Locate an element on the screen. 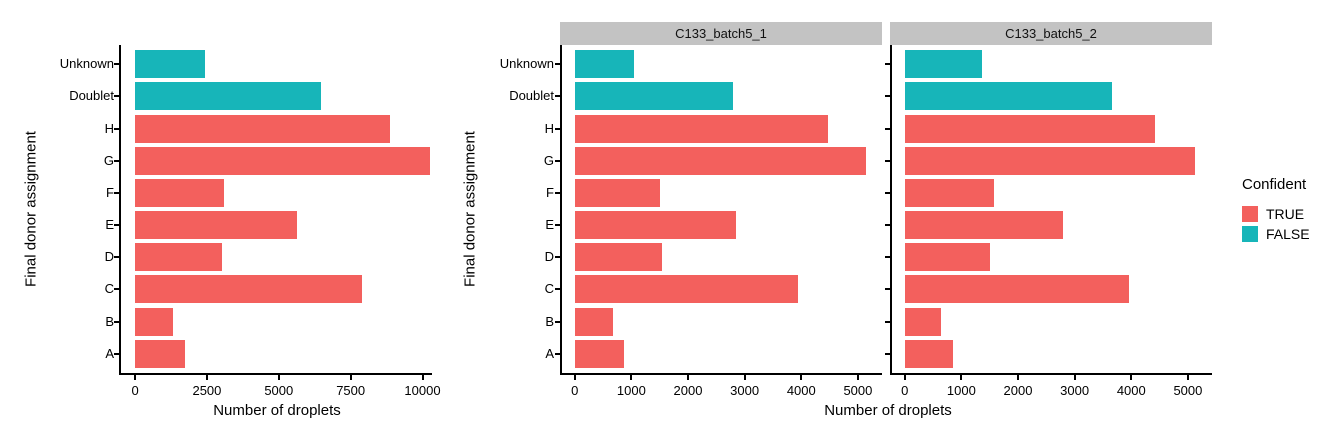 The width and height of the screenshot is (1344, 447). x-tick-label: 10000 is located at coordinates (422, 390).